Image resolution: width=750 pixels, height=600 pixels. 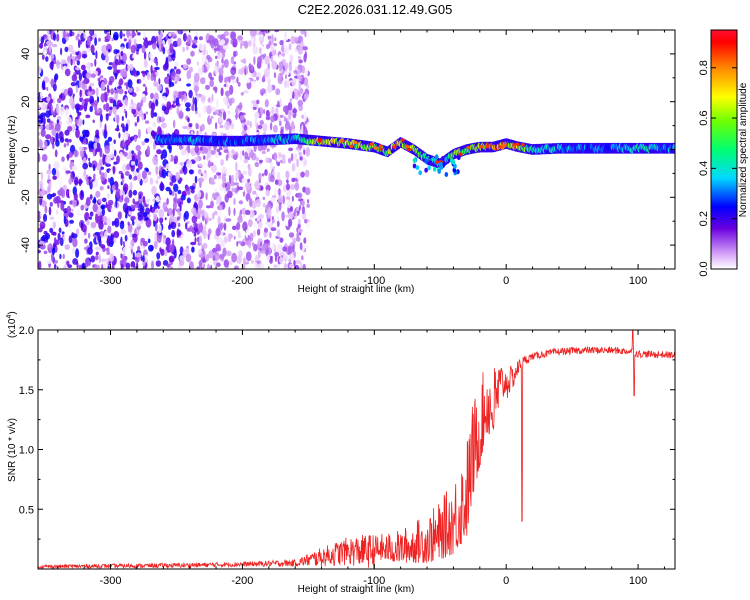 What do you see at coordinates (375, 9) in the screenshot?
I see `chart-title: C2E2.2026.031.12.49.G05` at bounding box center [375, 9].